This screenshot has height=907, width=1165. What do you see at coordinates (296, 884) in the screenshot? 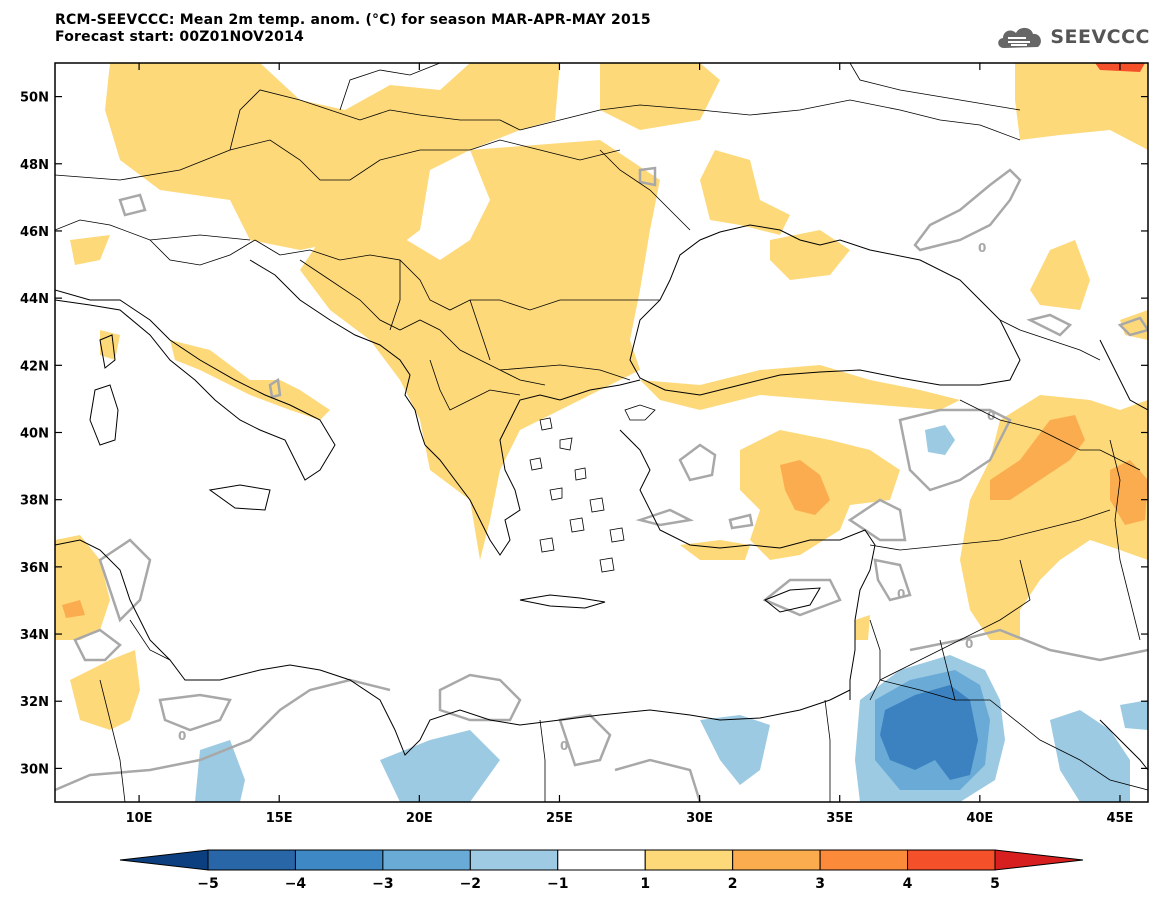
I see `colorbar-label: −4` at bounding box center [296, 884].